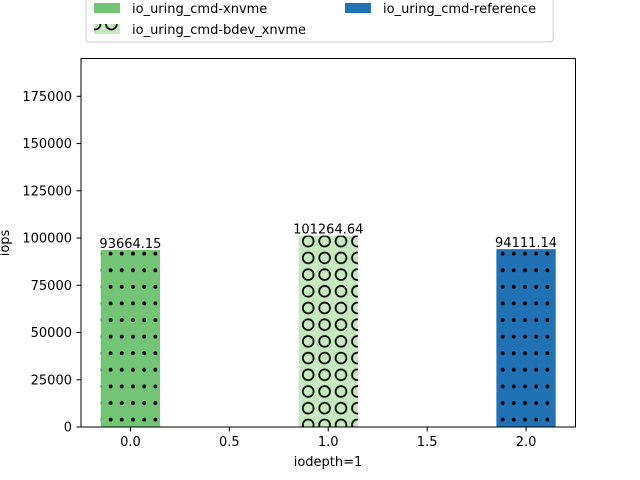 The image size is (640, 480). I want to click on y-axis-ticks: 0 25000 50000 75000 100000 125000 150000 175000, so click(51, 263).